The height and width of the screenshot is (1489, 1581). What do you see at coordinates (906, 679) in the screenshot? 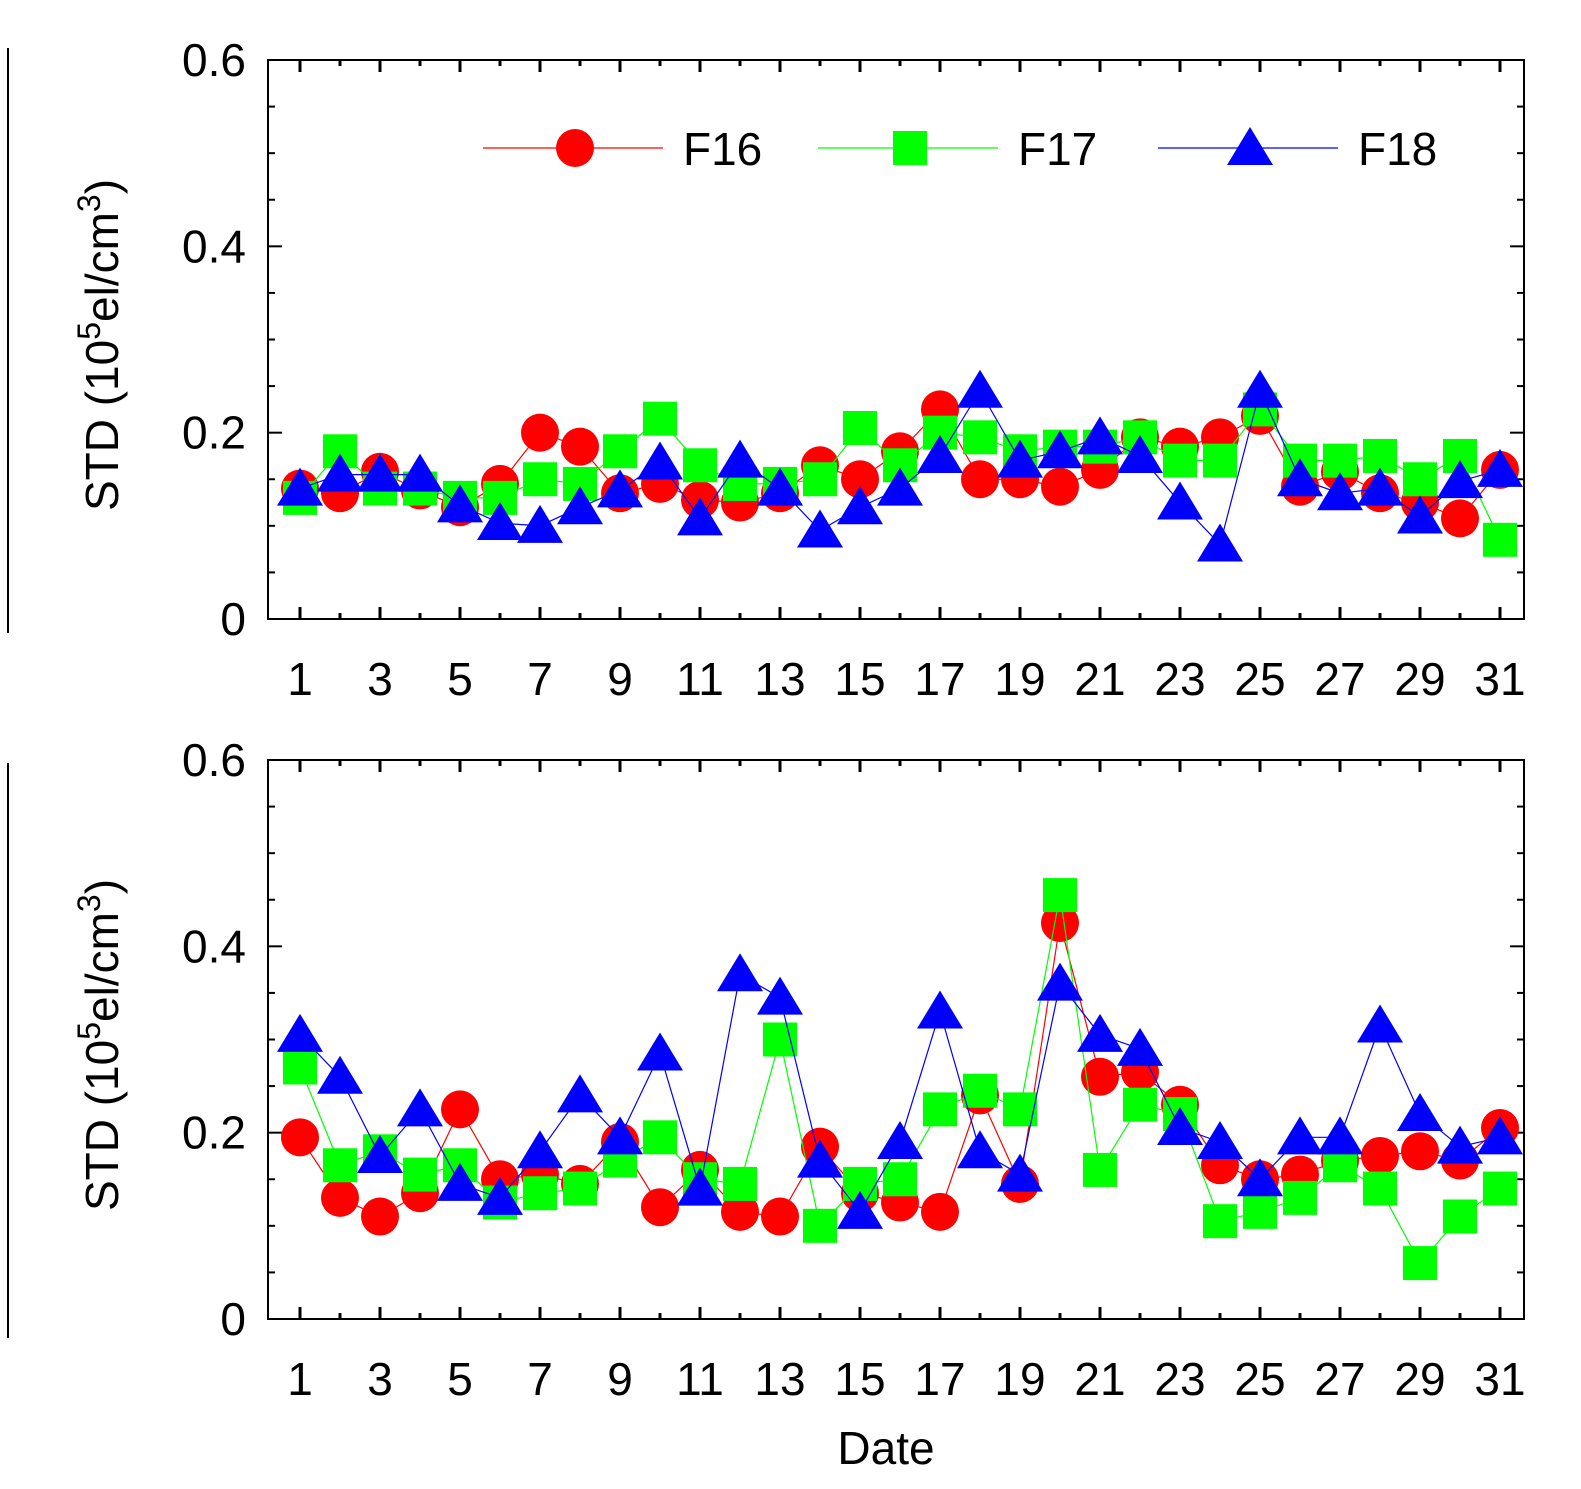
I see `x-axis-tick-labels: 1 3 5 7 9 11 13 15 17 19 21 23 25 27 29 31` at bounding box center [906, 679].